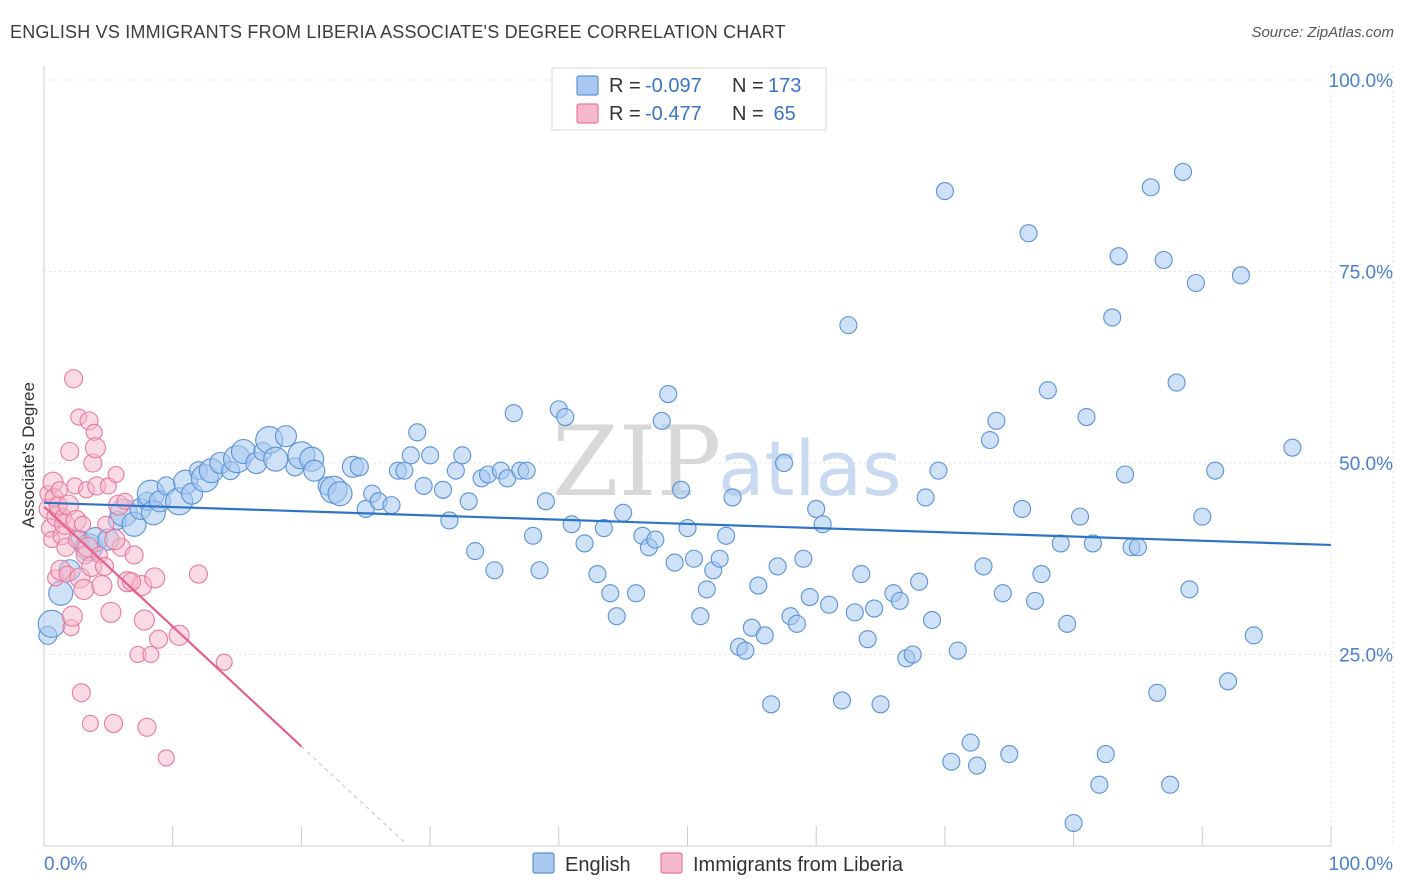 The height and width of the screenshot is (892, 1406). What do you see at coordinates (782, 114) in the screenshot?
I see `legend-n-value-liberia: 65` at bounding box center [782, 114].